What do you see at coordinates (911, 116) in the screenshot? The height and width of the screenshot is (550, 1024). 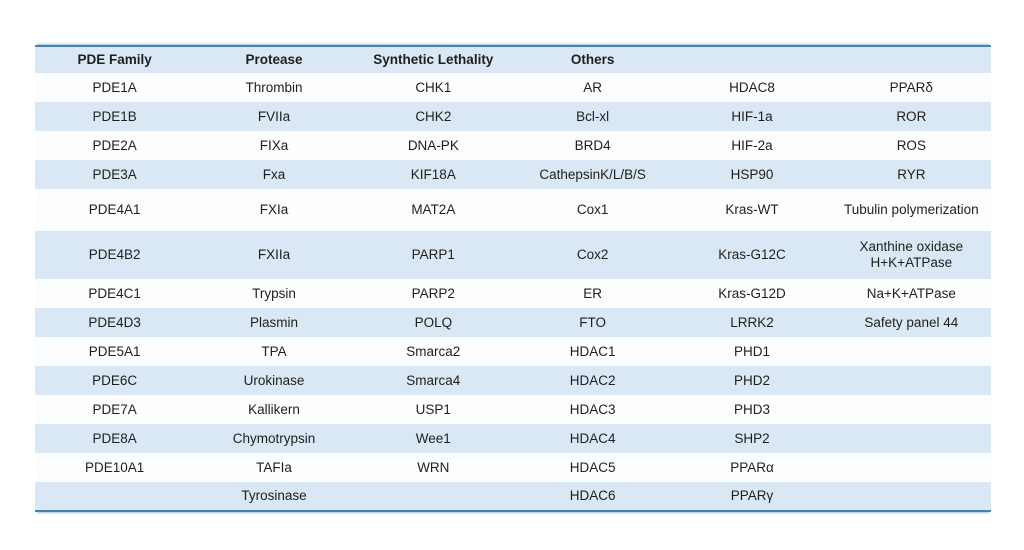 I see `table-cell: ROR` at bounding box center [911, 116].